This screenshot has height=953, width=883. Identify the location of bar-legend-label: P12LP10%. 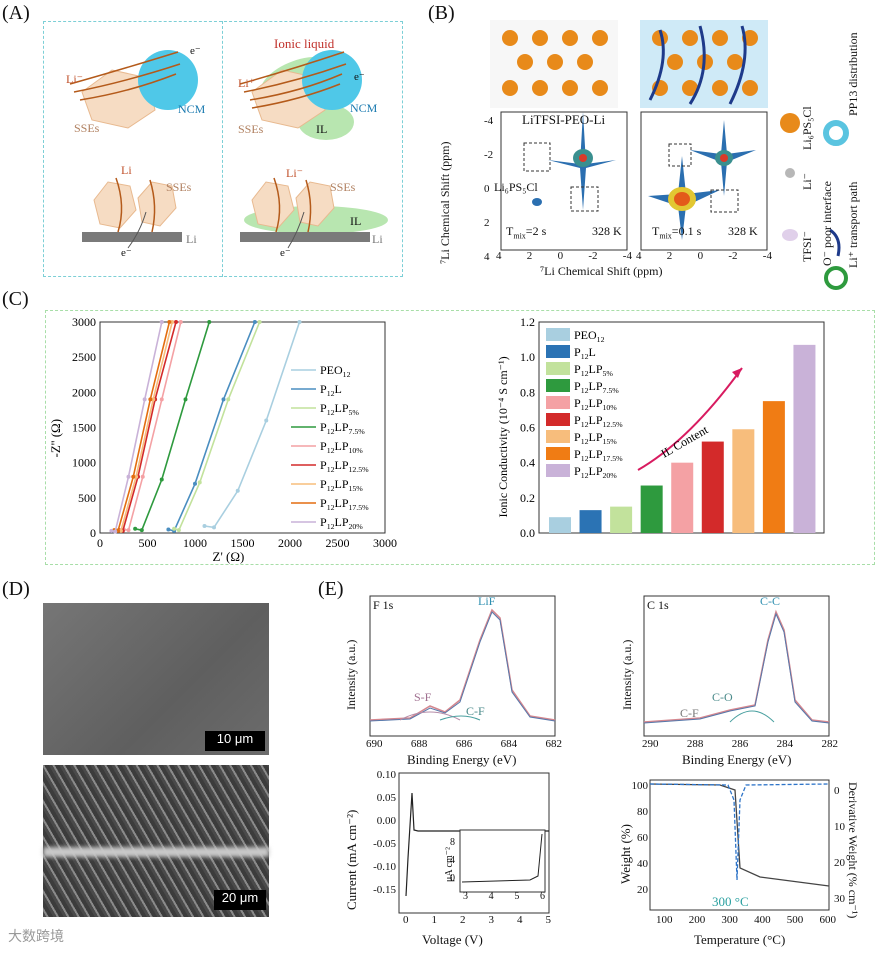
(595, 404).